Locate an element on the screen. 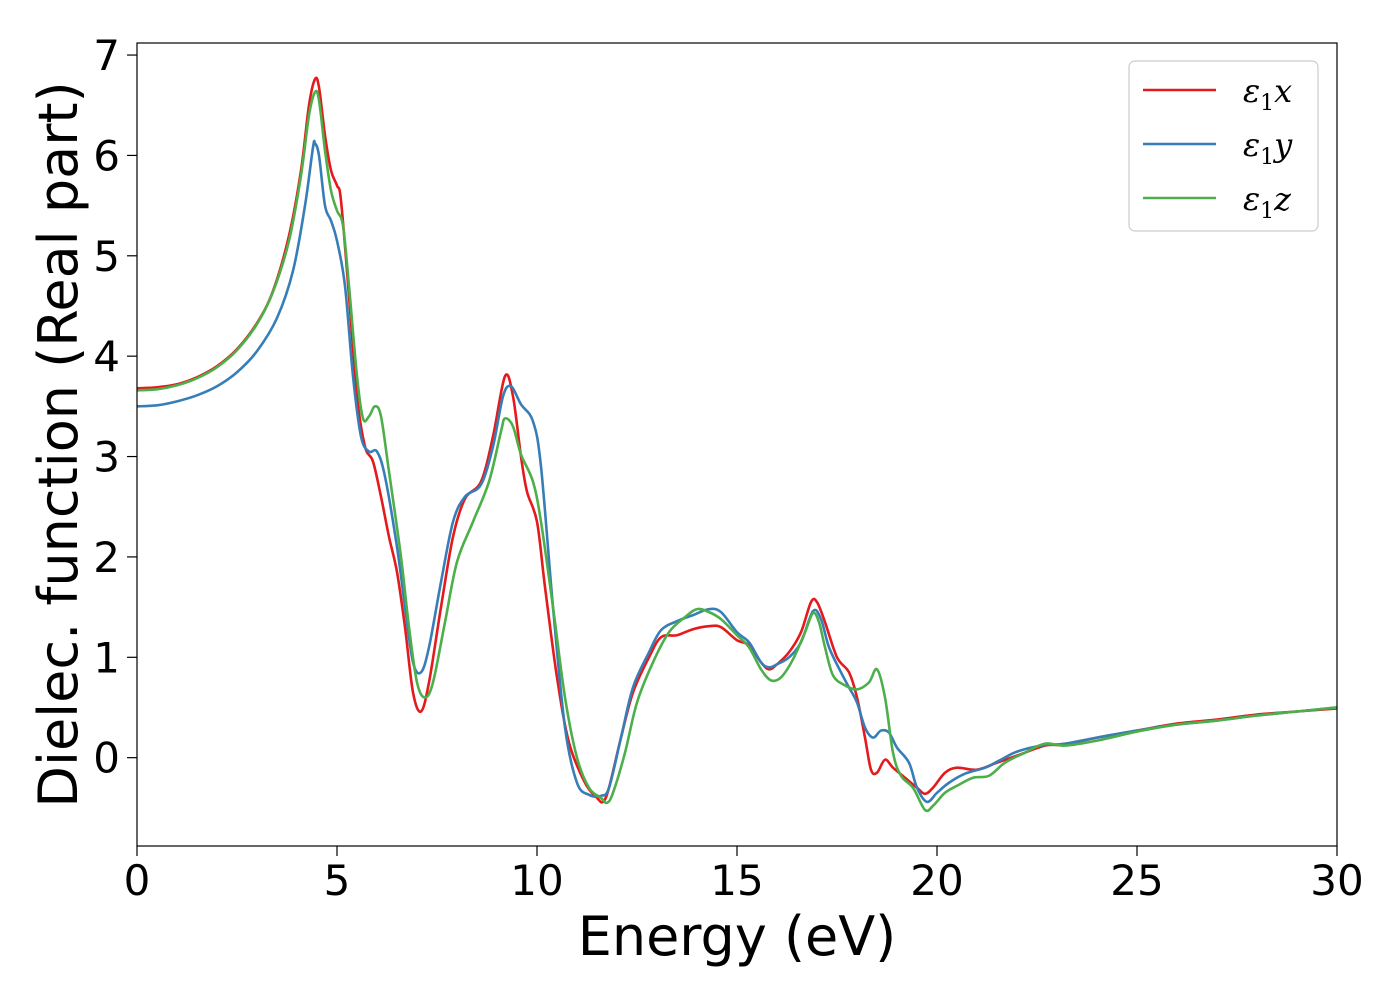  y-tick-label: 4 is located at coordinates (106, 356).